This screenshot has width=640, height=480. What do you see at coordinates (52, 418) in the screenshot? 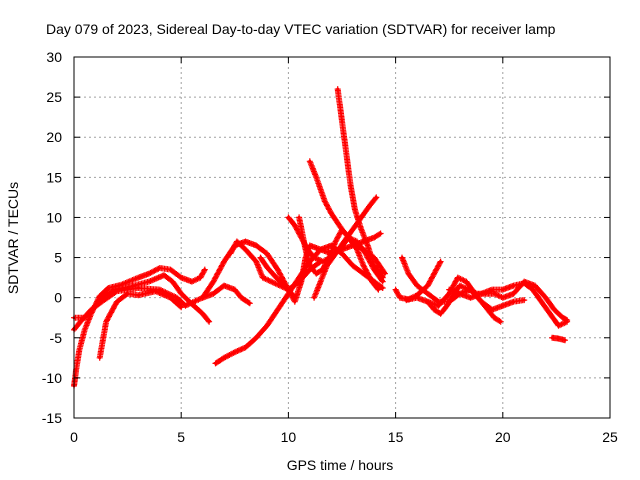
I see `y-tick-label: -15` at bounding box center [52, 418].